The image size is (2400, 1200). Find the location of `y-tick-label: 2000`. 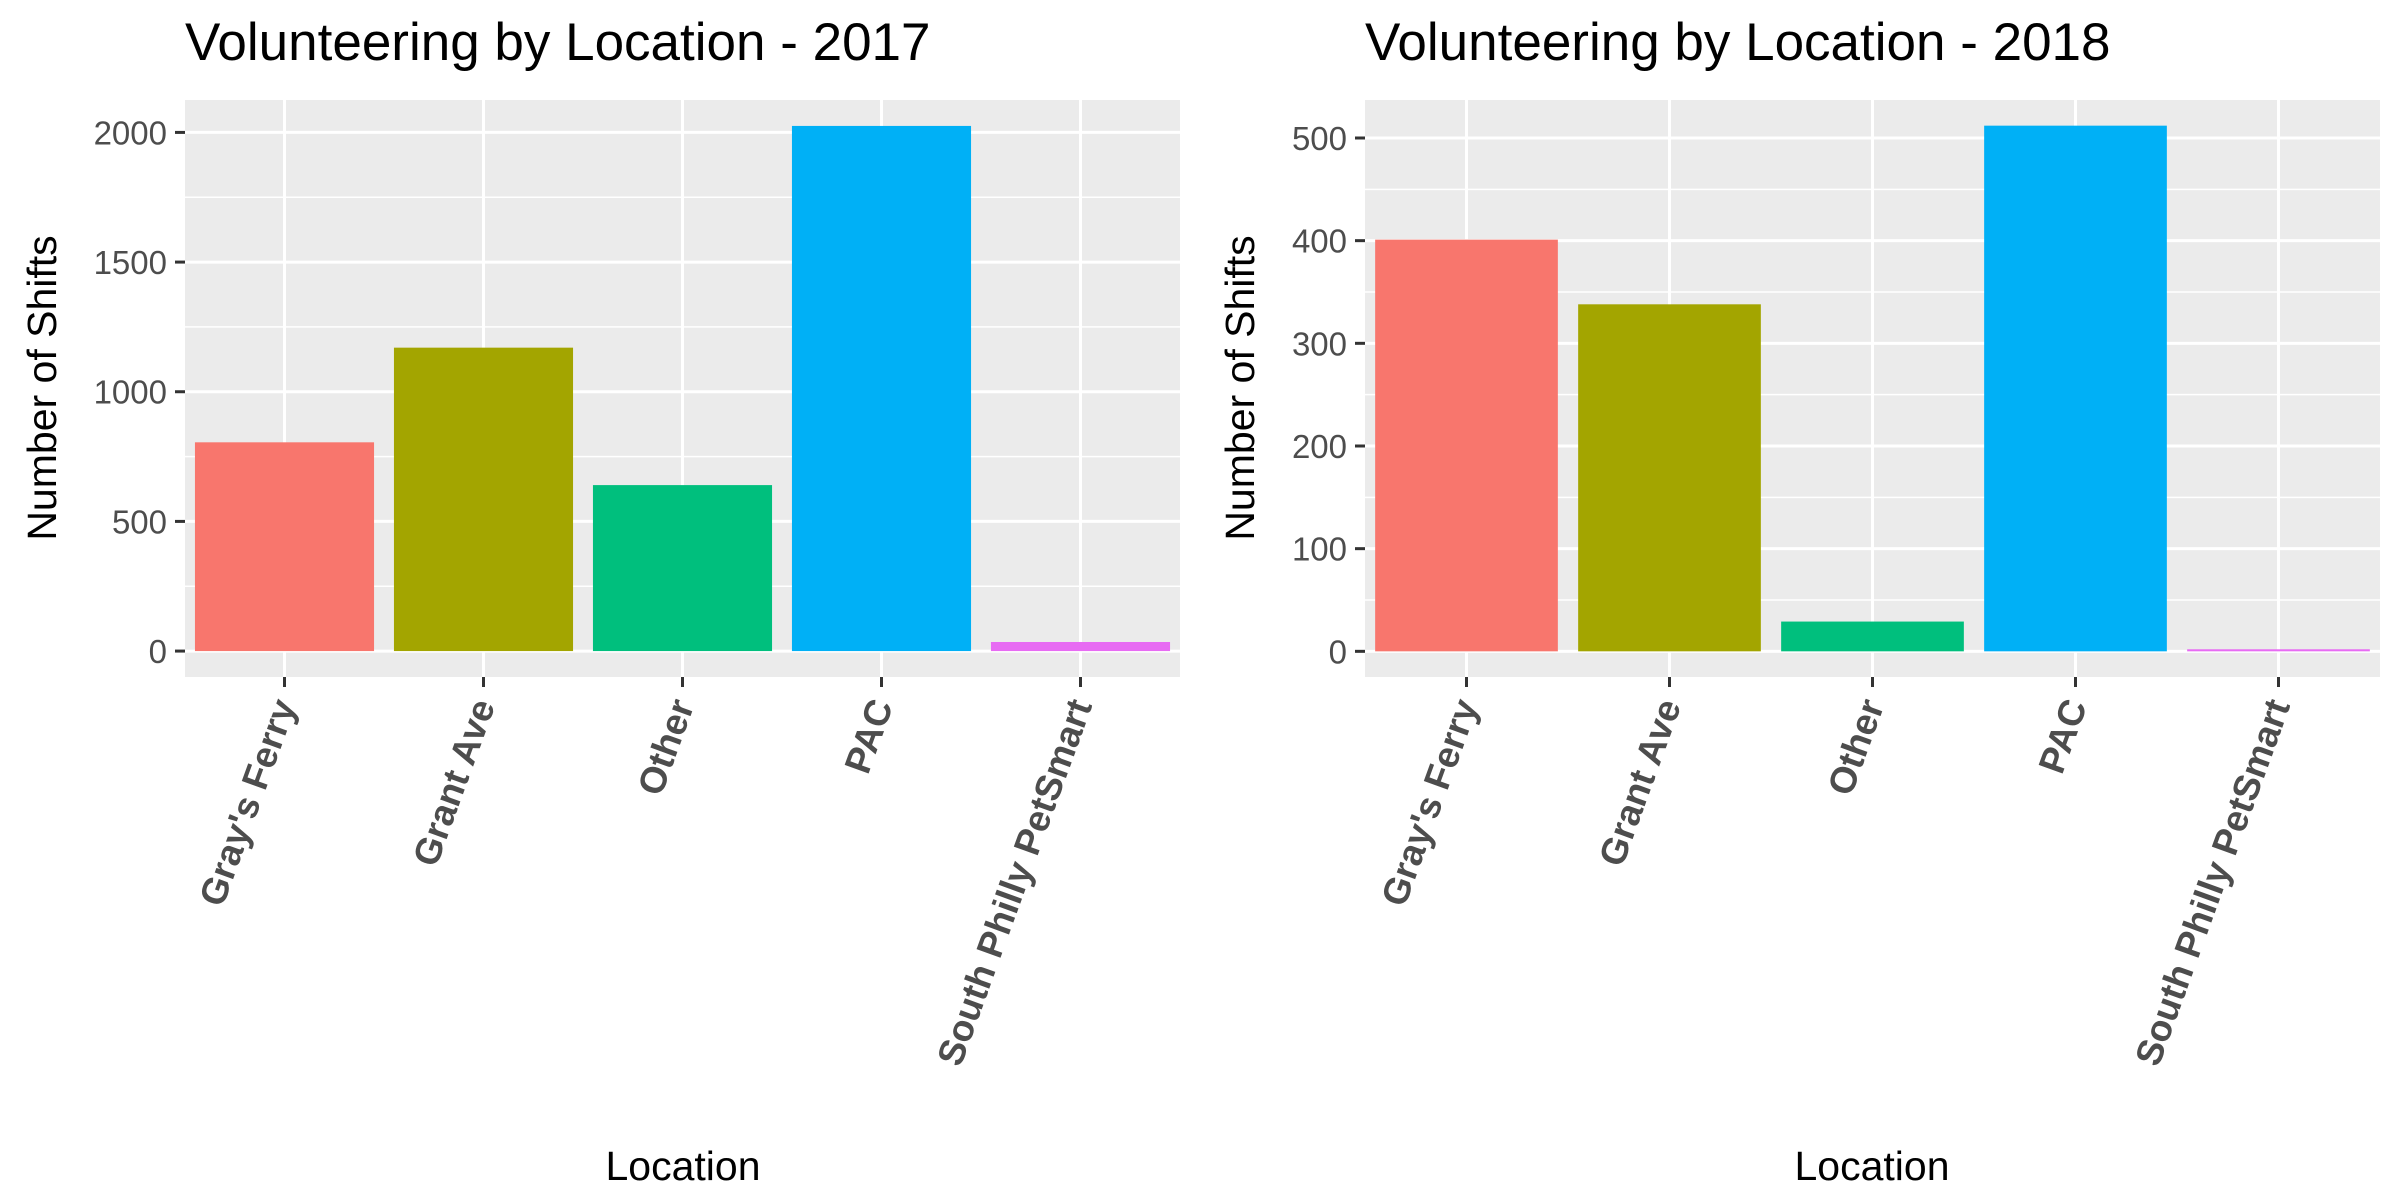

y-tick-label: 2000 is located at coordinates (130, 132).